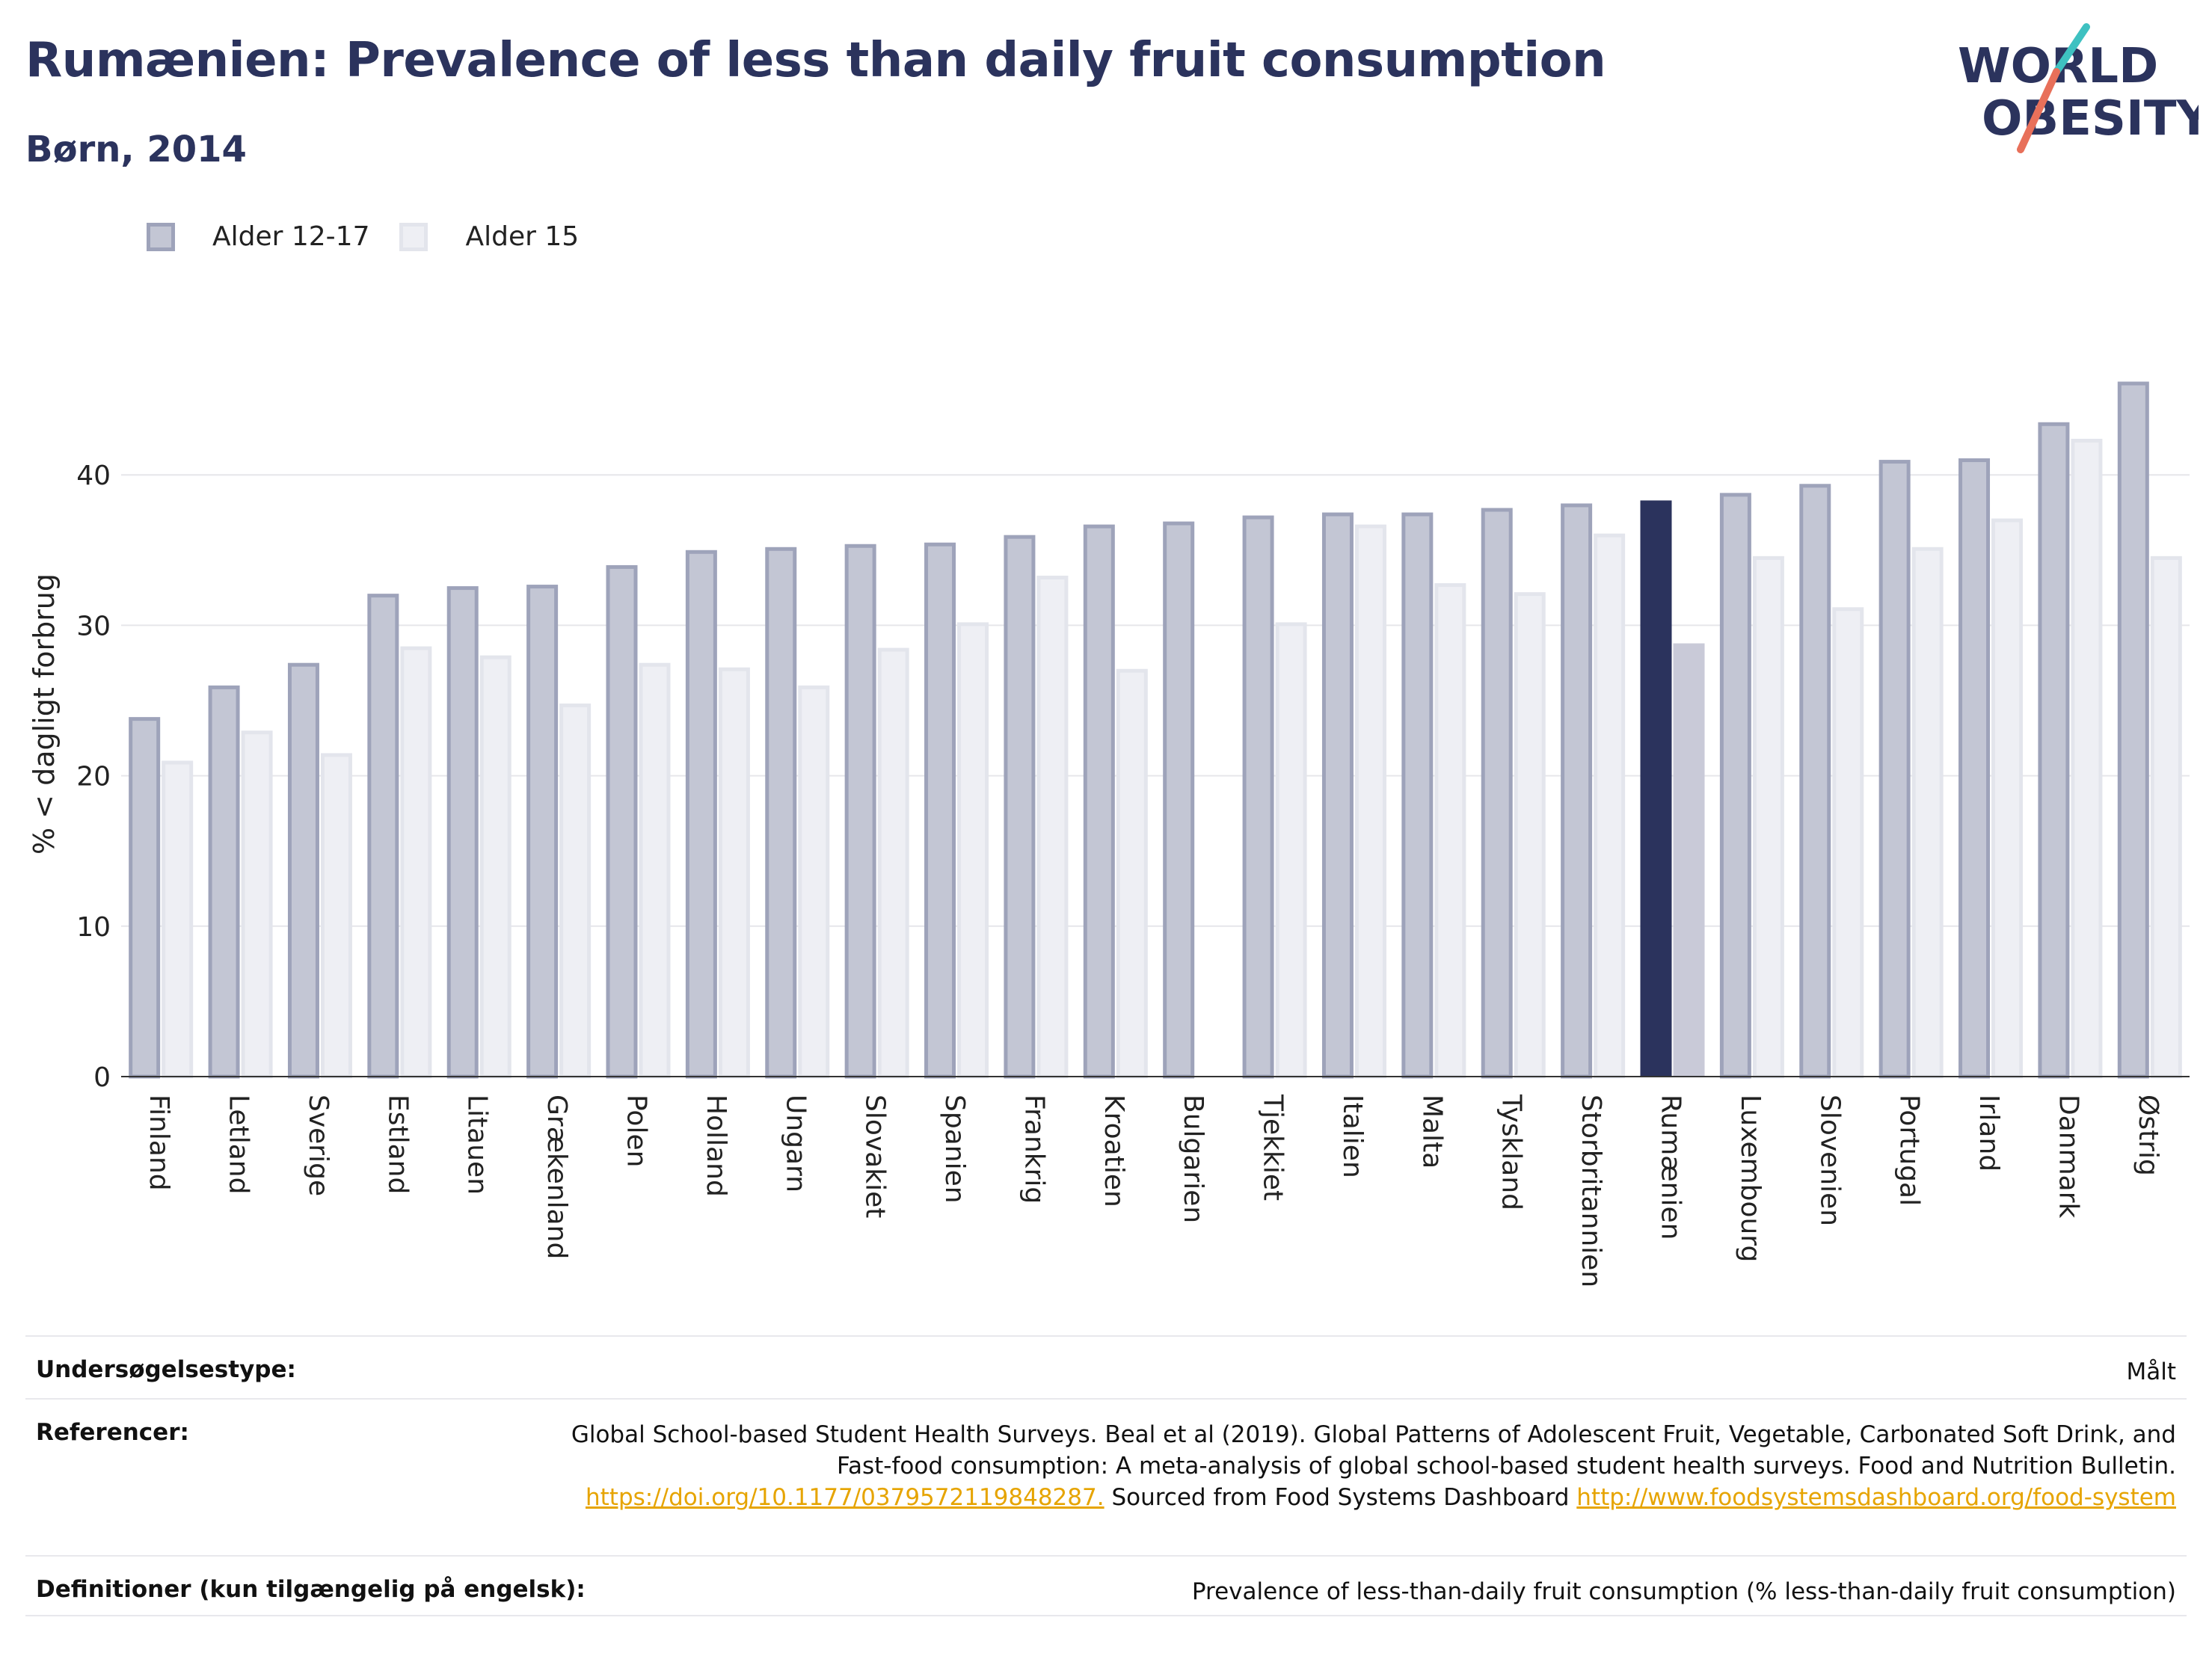 The image size is (2212, 1656). What do you see at coordinates (489, 236) in the screenshot?
I see `legend-item-series-b: Alder 15` at bounding box center [489, 236].